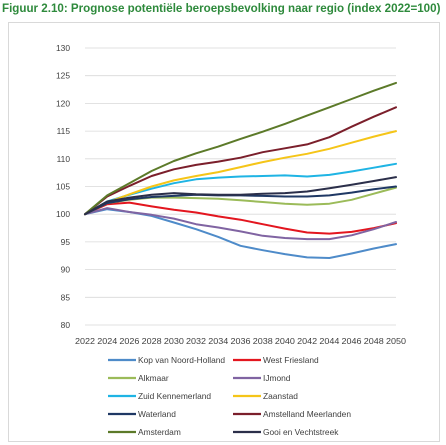  What do you see at coordinates (66, 297) in the screenshot?
I see `y-tick-label: 85` at bounding box center [66, 297].